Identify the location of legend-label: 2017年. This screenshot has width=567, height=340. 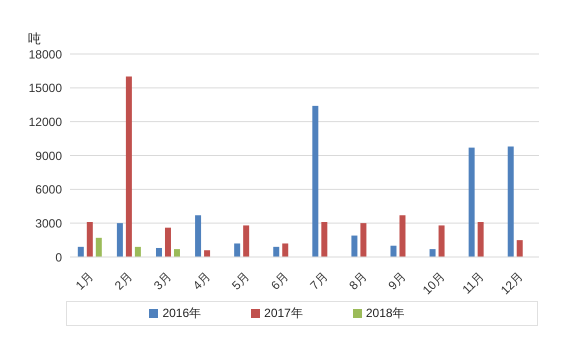
(283, 313).